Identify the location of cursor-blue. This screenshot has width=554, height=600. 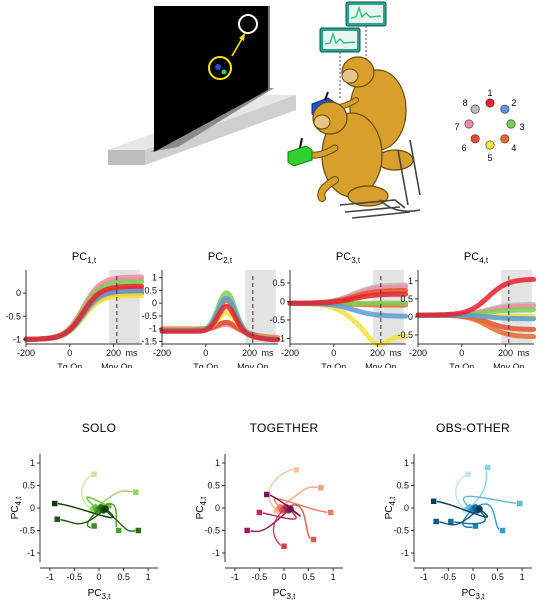
(218, 67).